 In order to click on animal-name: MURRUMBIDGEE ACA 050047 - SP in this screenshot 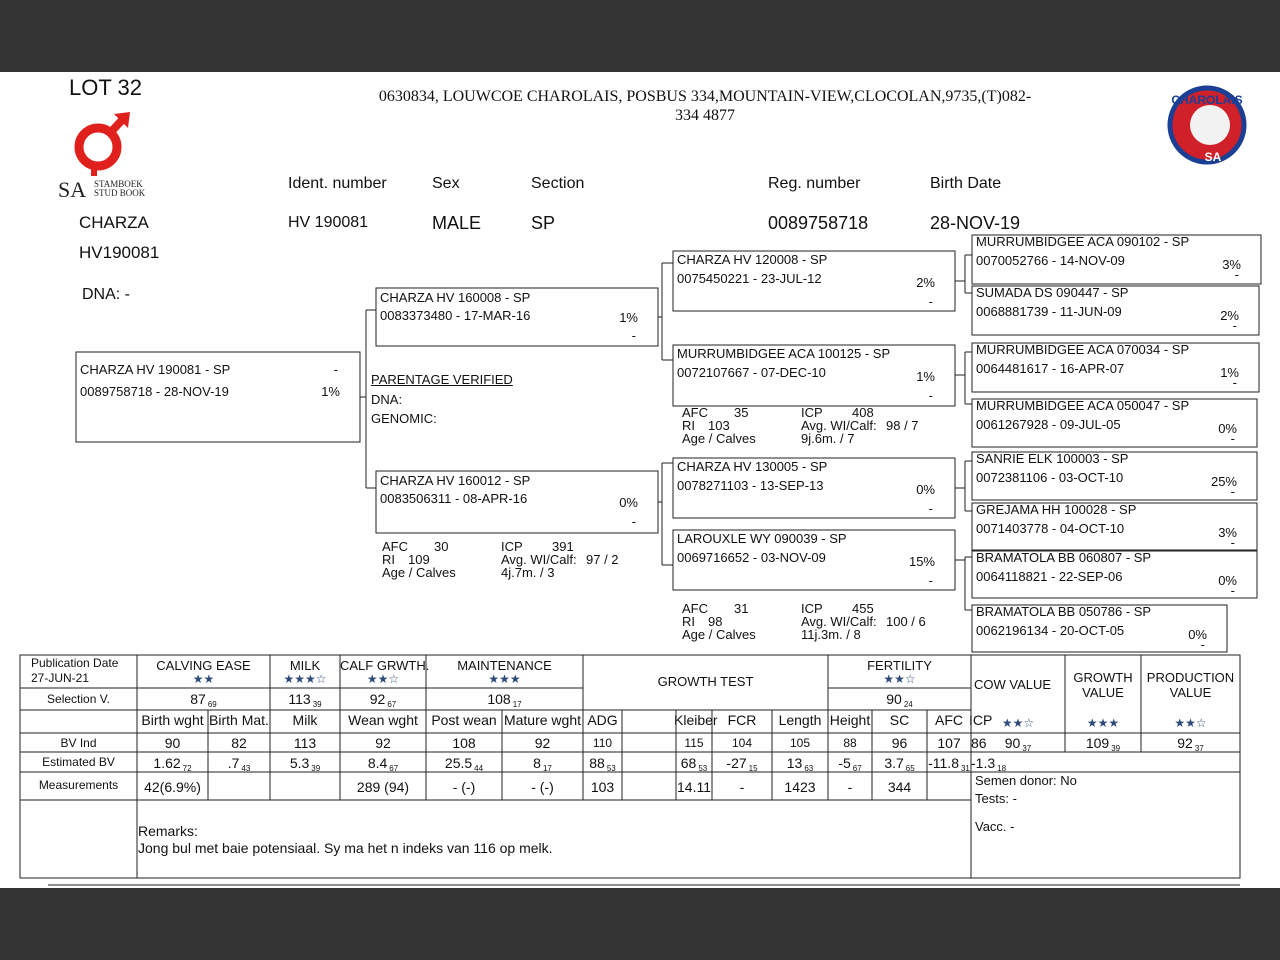, I will do `click(1083, 405)`.